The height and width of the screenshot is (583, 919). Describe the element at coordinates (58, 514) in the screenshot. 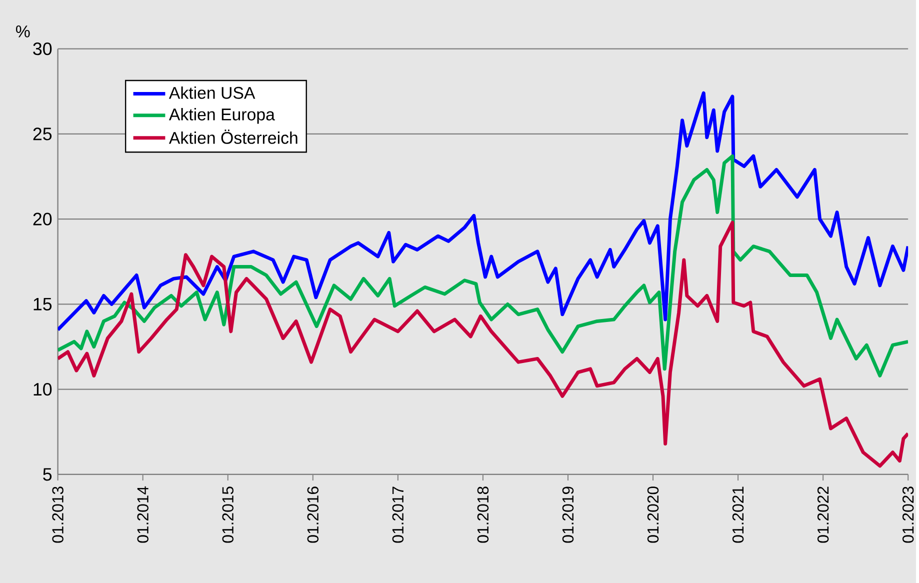

I see `x-tick-label: 01.2013` at that location.